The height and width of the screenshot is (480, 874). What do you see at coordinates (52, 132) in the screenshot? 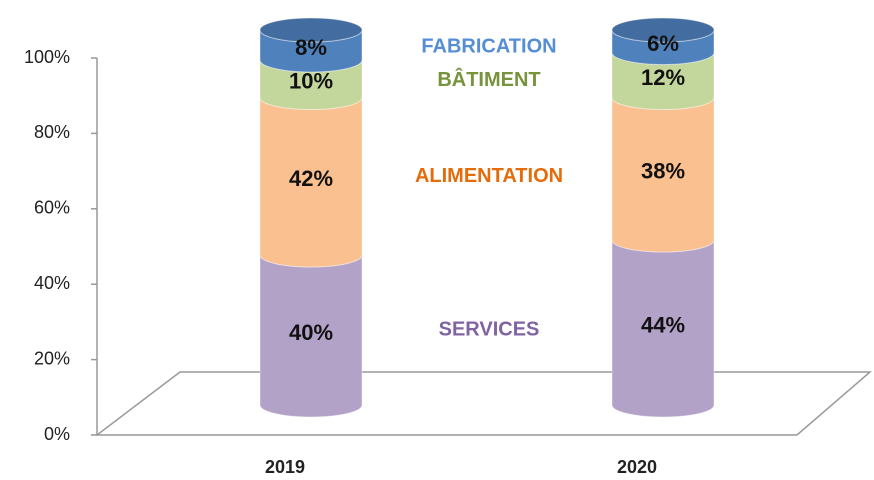
I see `y-tick-label: 80%` at bounding box center [52, 132].